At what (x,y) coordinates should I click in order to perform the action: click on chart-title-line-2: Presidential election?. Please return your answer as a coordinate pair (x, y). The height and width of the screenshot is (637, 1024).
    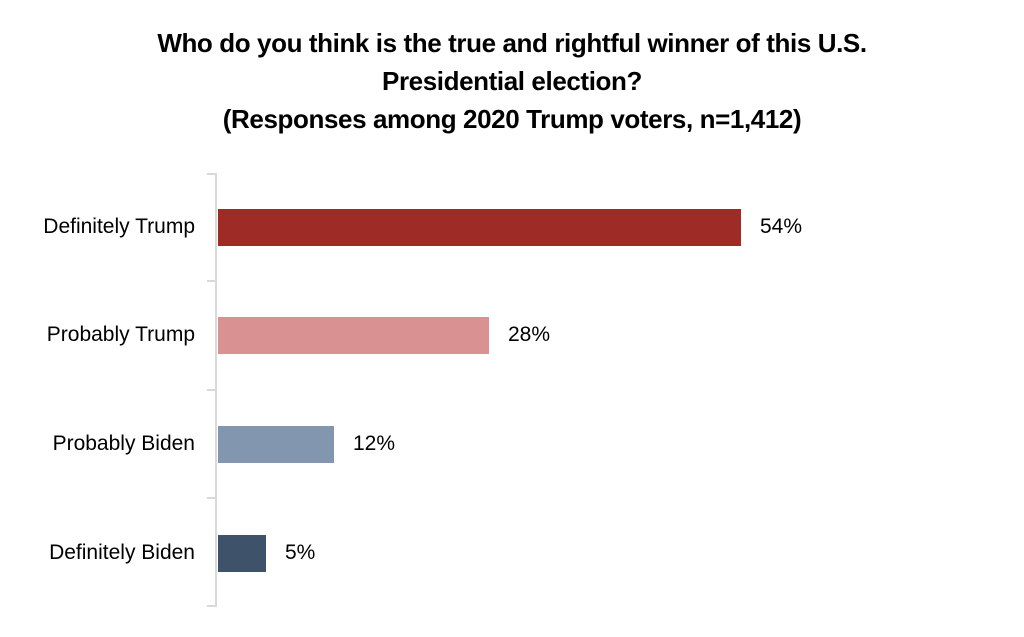
    Looking at the image, I should click on (512, 81).